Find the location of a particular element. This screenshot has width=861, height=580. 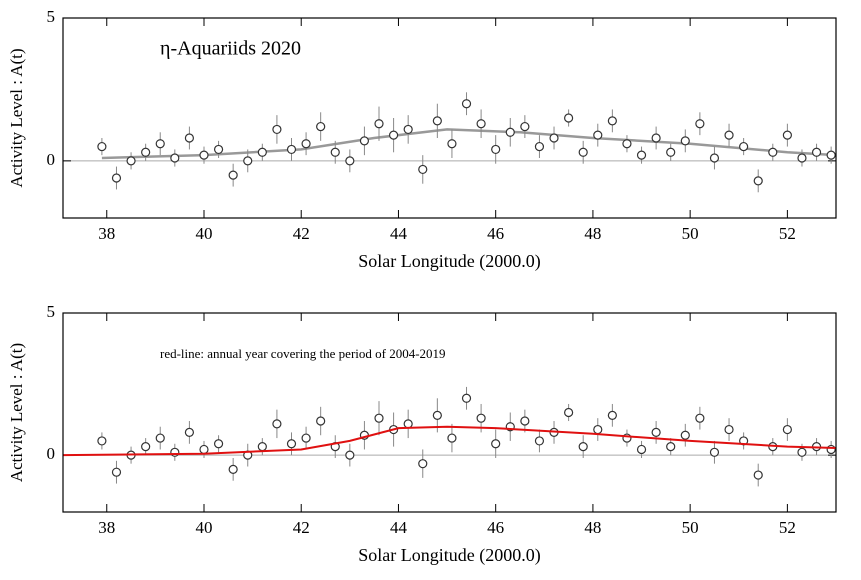

x-tick-label: 42 is located at coordinates (301, 527).